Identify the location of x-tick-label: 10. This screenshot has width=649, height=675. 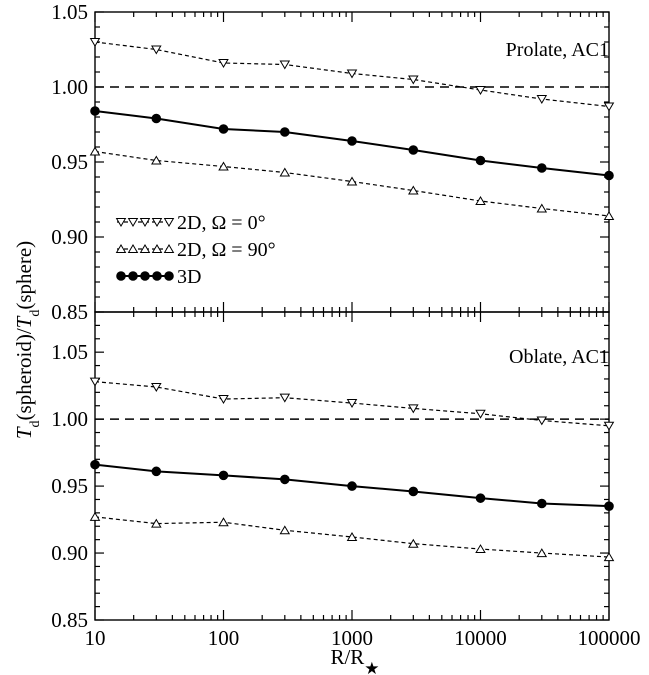
(95, 638).